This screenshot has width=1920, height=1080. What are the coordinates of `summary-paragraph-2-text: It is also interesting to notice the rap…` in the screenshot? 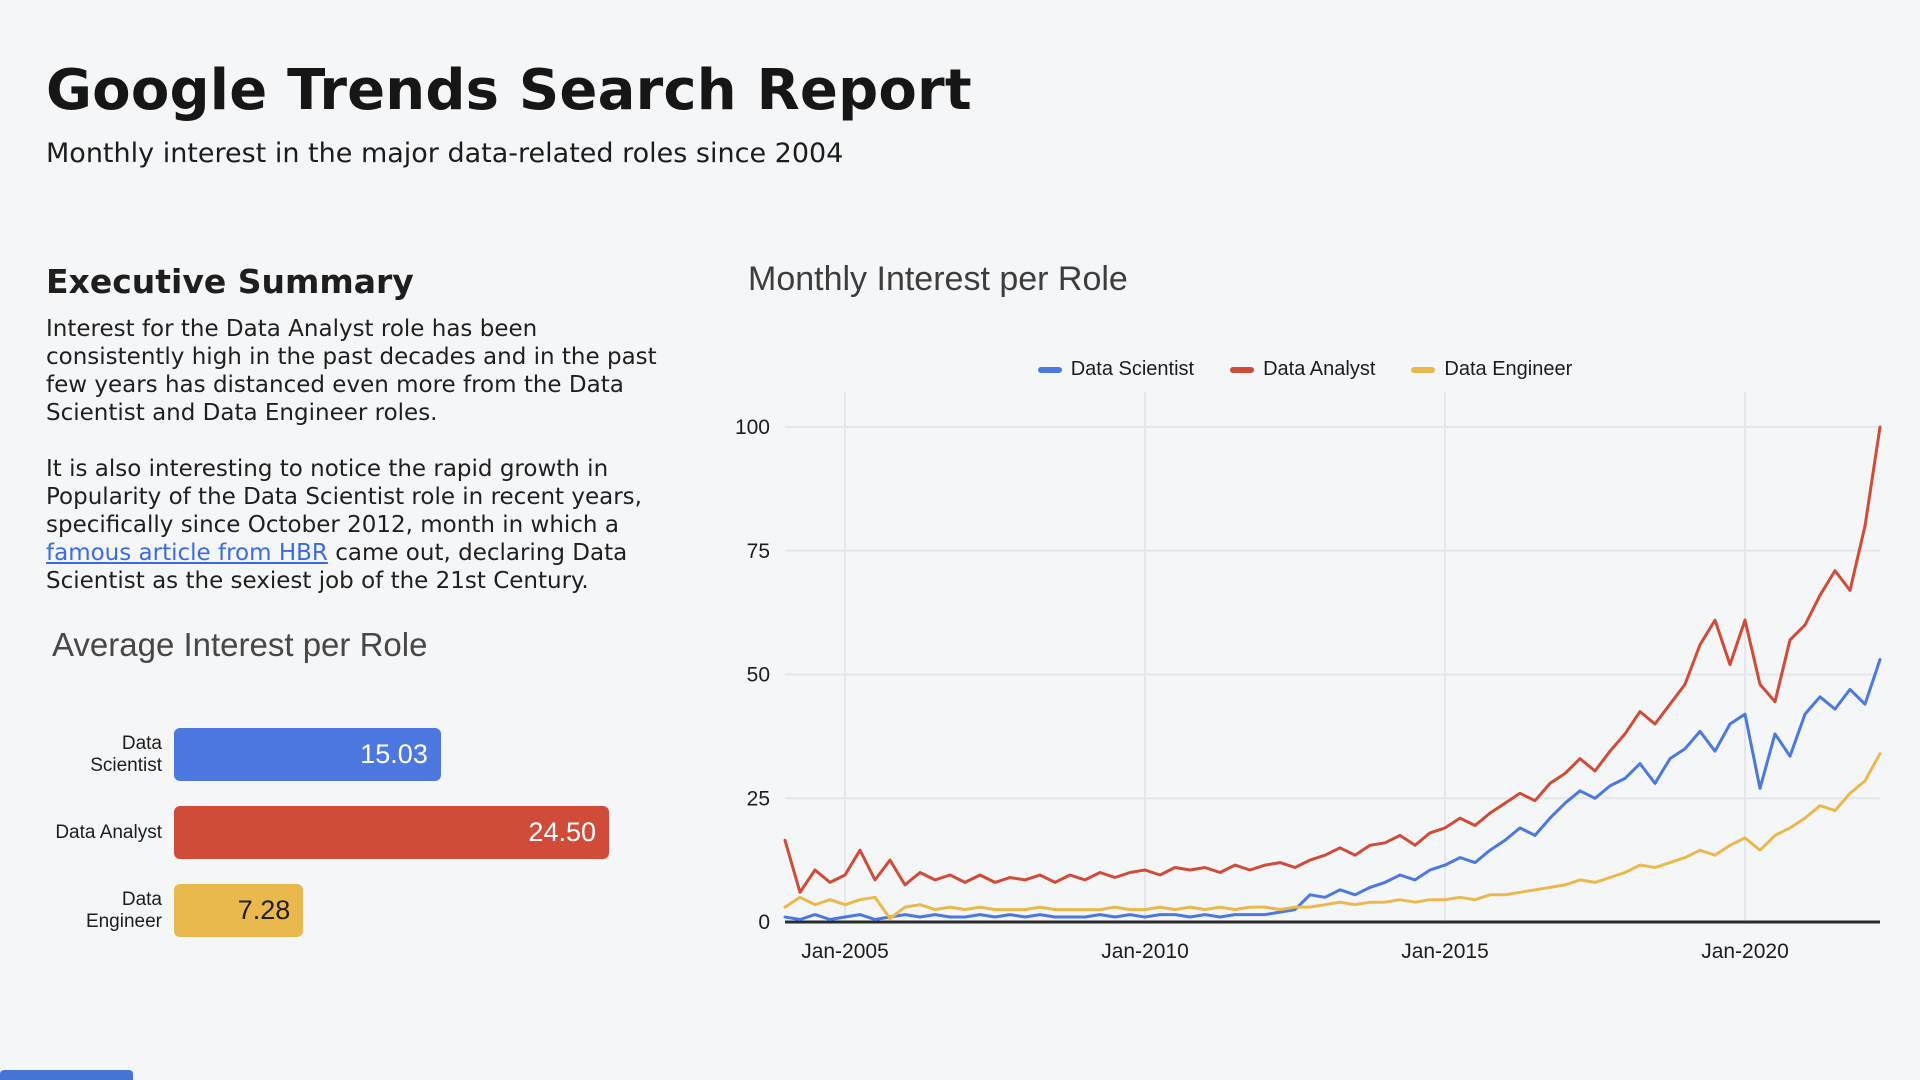 It's located at (344, 497).